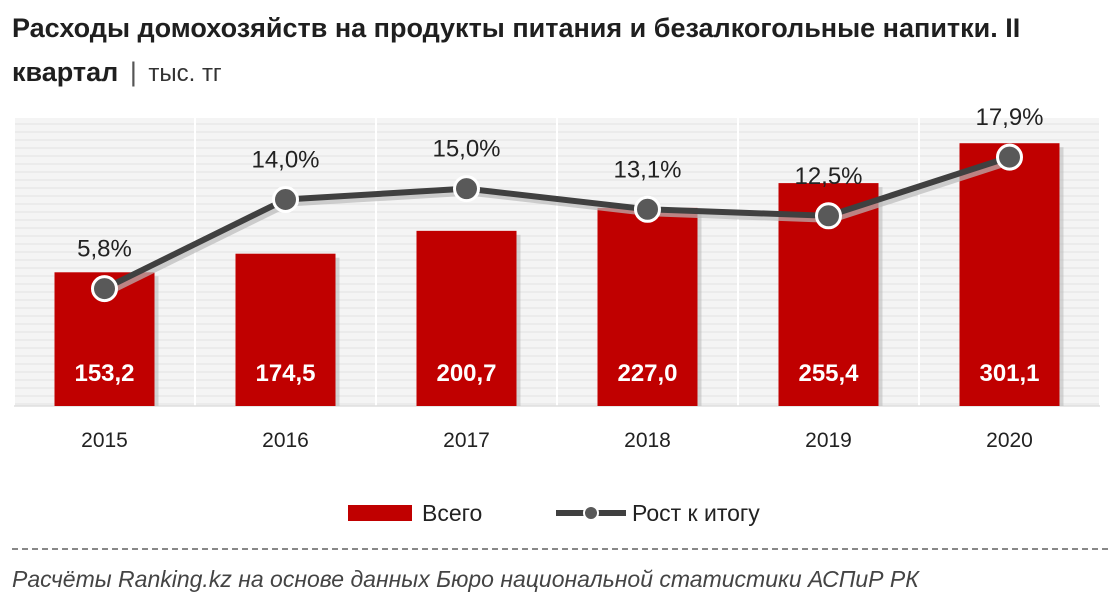  I want to click on bar-value-label: 200,7, so click(466, 373).